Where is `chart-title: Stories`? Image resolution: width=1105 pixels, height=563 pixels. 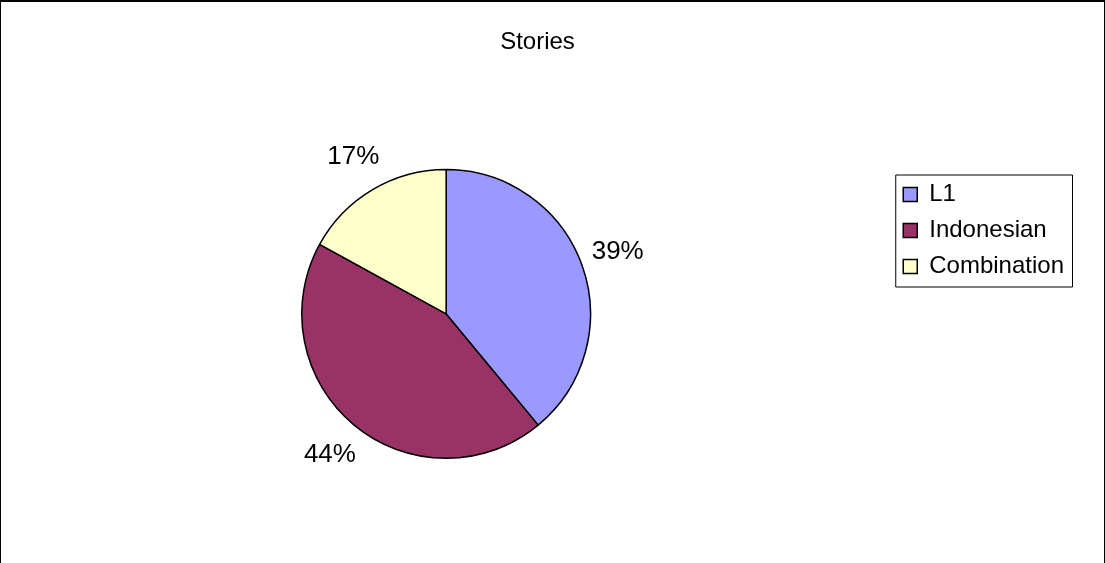
chart-title: Stories is located at coordinates (537, 41).